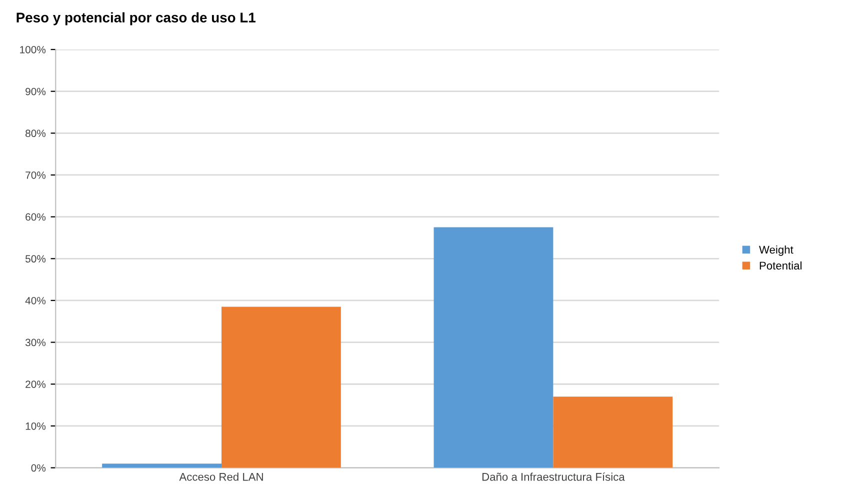  What do you see at coordinates (781, 265) in the screenshot?
I see `legend-label: Potential` at bounding box center [781, 265].